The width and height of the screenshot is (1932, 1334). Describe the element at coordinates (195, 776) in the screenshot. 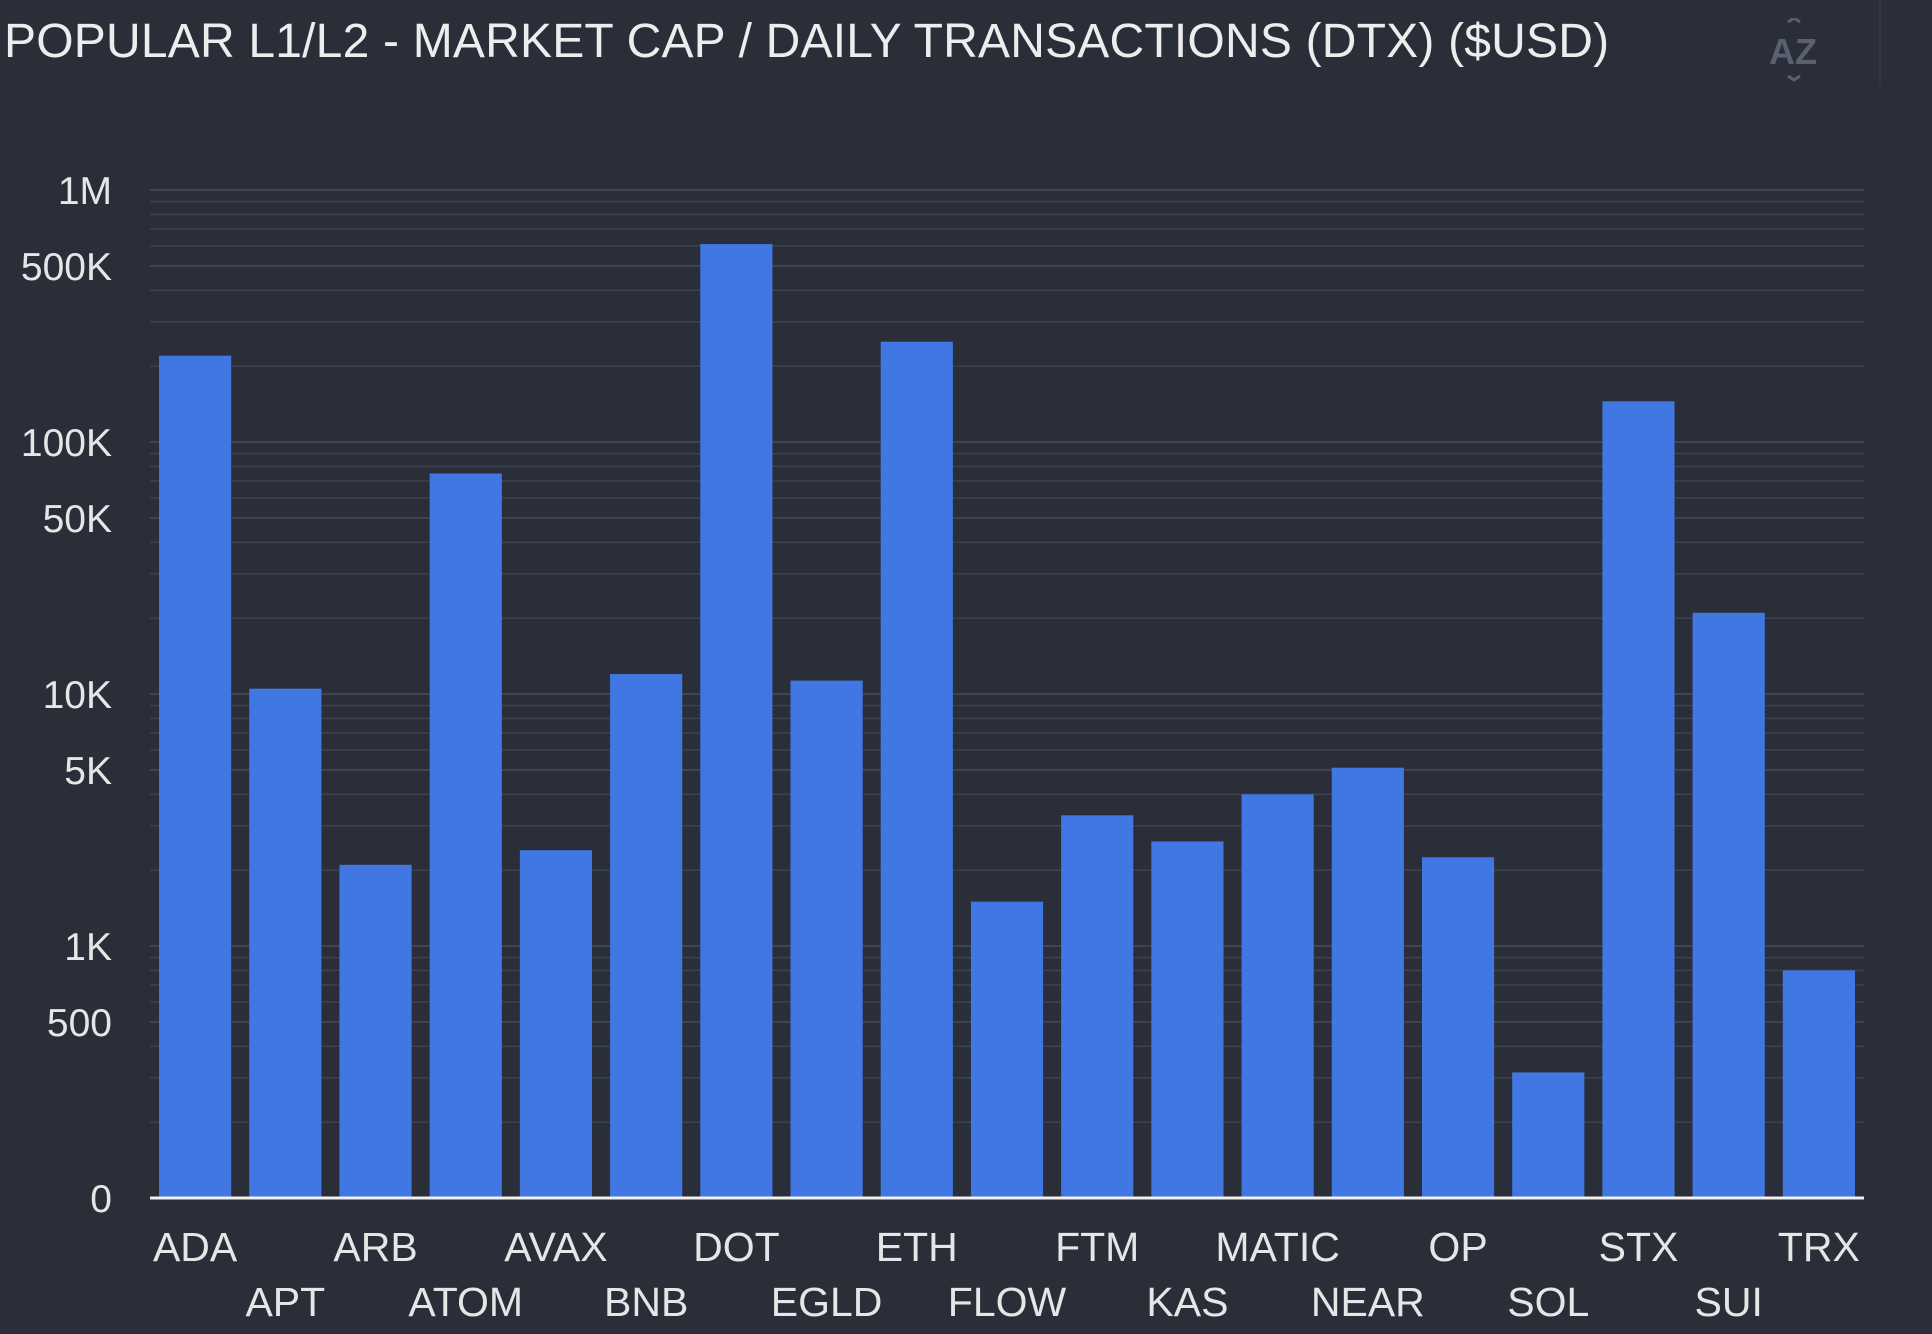

I see `bar-ada` at that location.